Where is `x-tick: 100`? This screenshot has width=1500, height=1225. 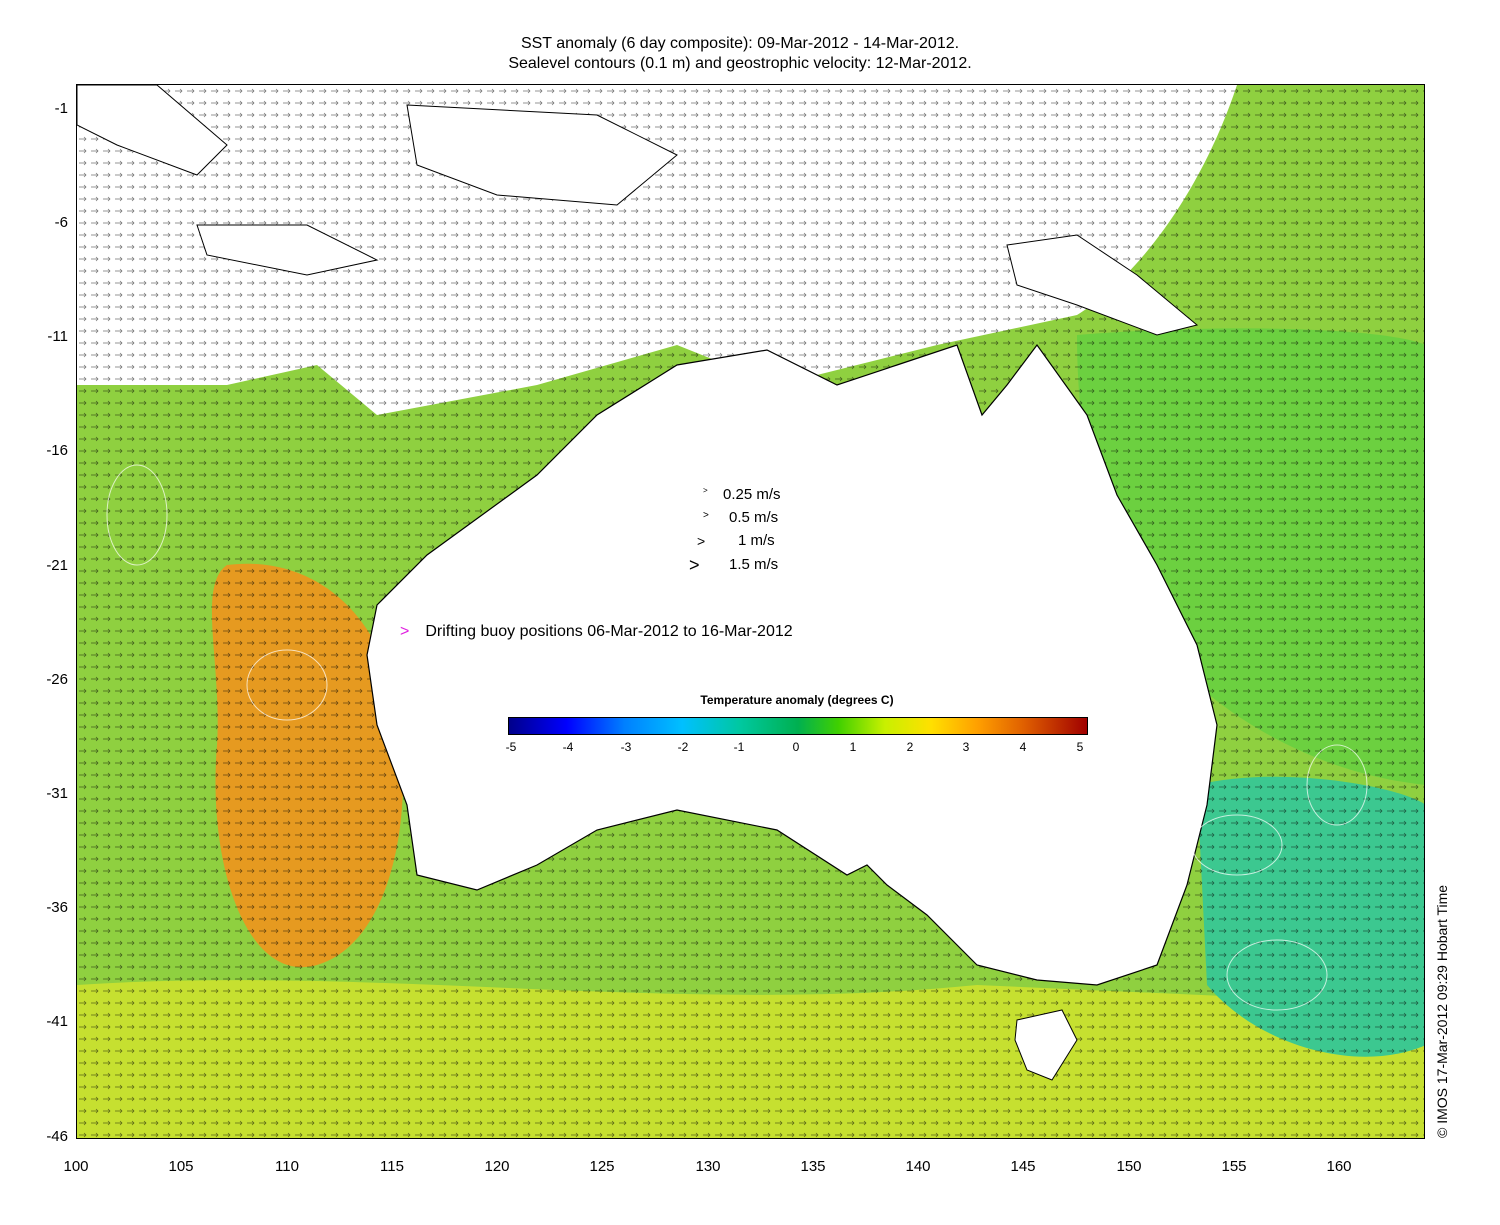 x-tick: 100 is located at coordinates (76, 1166).